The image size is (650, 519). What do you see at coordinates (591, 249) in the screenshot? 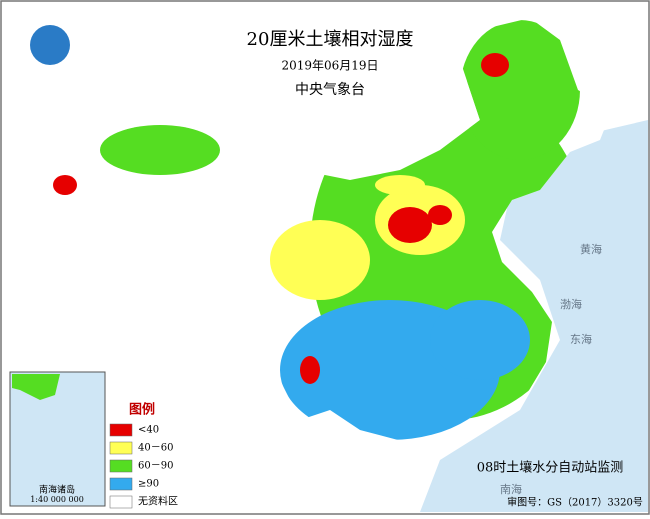
I see `sea-label: 黄海` at bounding box center [591, 249].